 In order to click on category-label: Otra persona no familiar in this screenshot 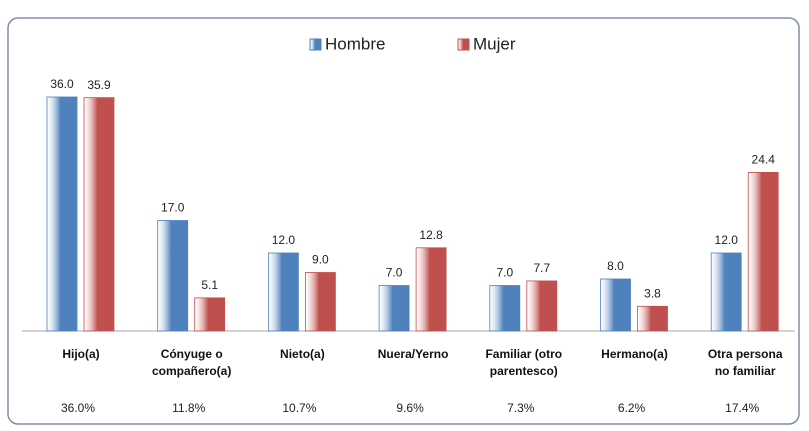, I will do `click(745, 362)`.